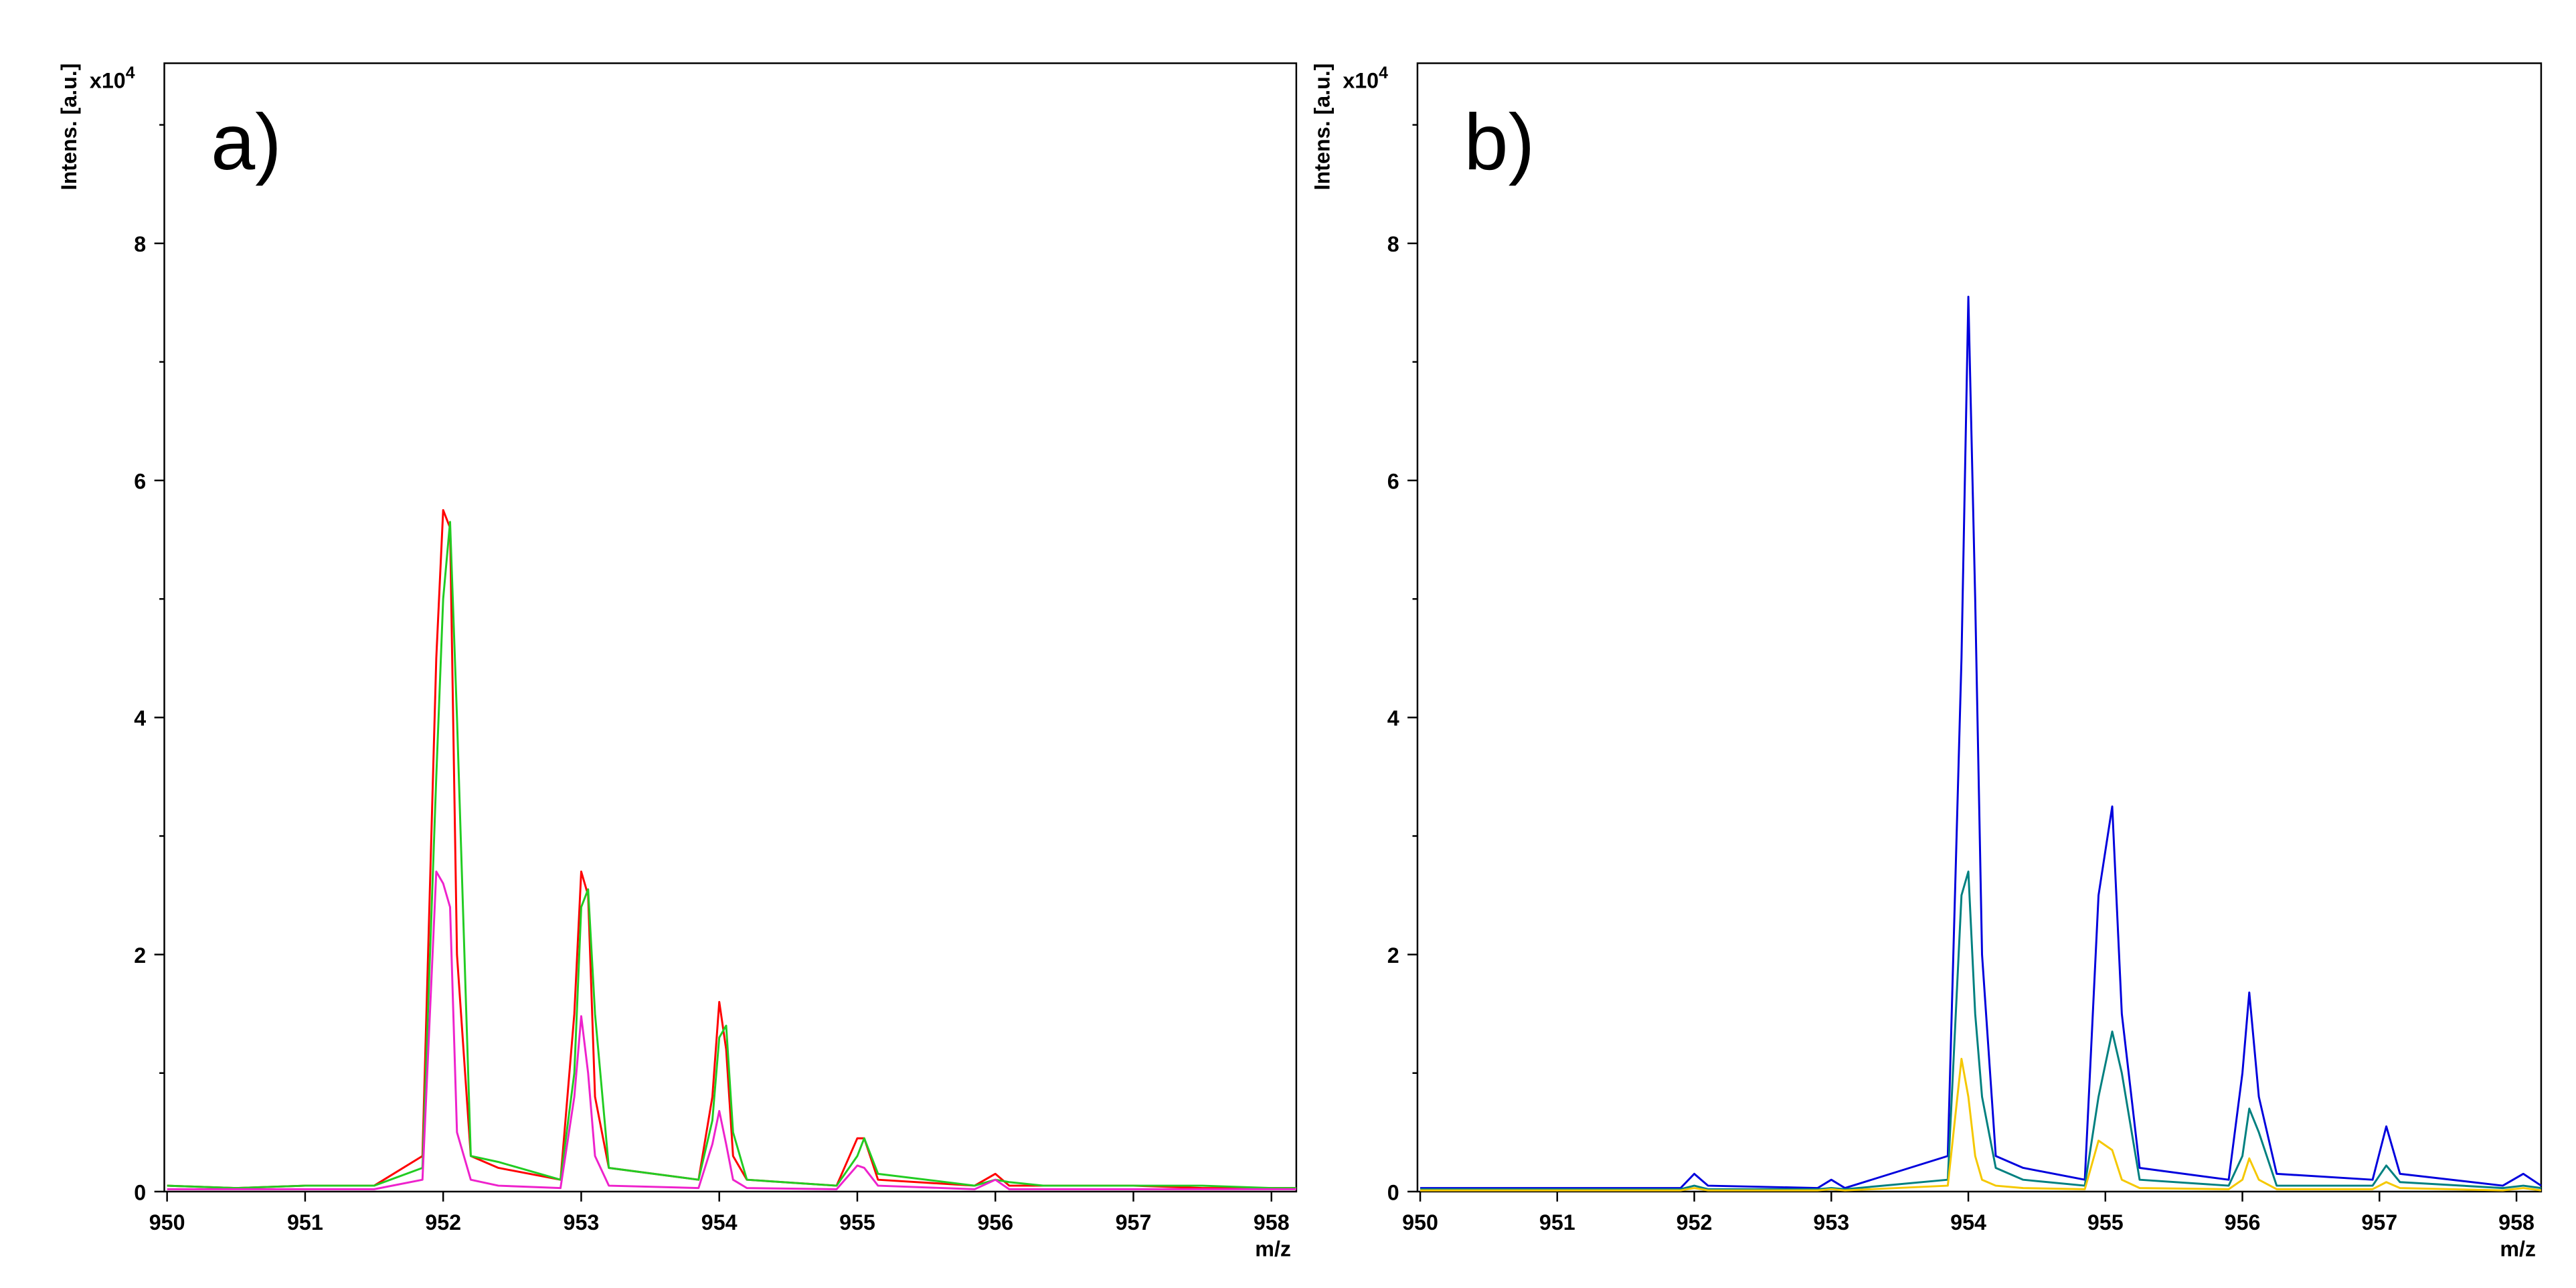  What do you see at coordinates (246, 142) in the screenshot?
I see `panel-label: a)` at bounding box center [246, 142].